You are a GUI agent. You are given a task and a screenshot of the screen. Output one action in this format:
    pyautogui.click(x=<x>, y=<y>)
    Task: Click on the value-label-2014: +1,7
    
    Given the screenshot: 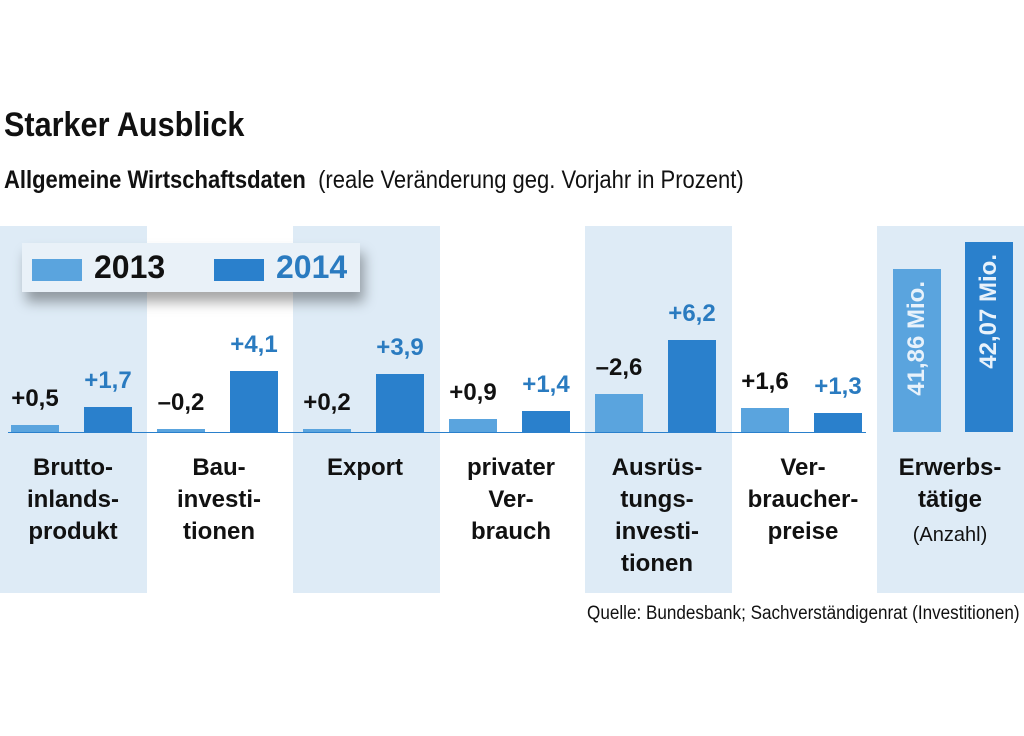 What is the action you would take?
    pyautogui.click(x=108, y=380)
    